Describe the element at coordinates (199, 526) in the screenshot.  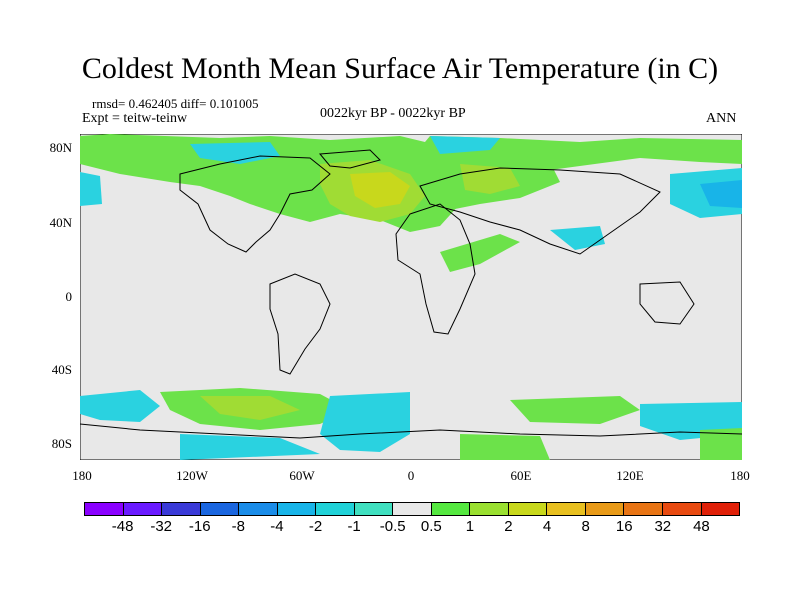
I see `colorbar-label: -16` at that location.